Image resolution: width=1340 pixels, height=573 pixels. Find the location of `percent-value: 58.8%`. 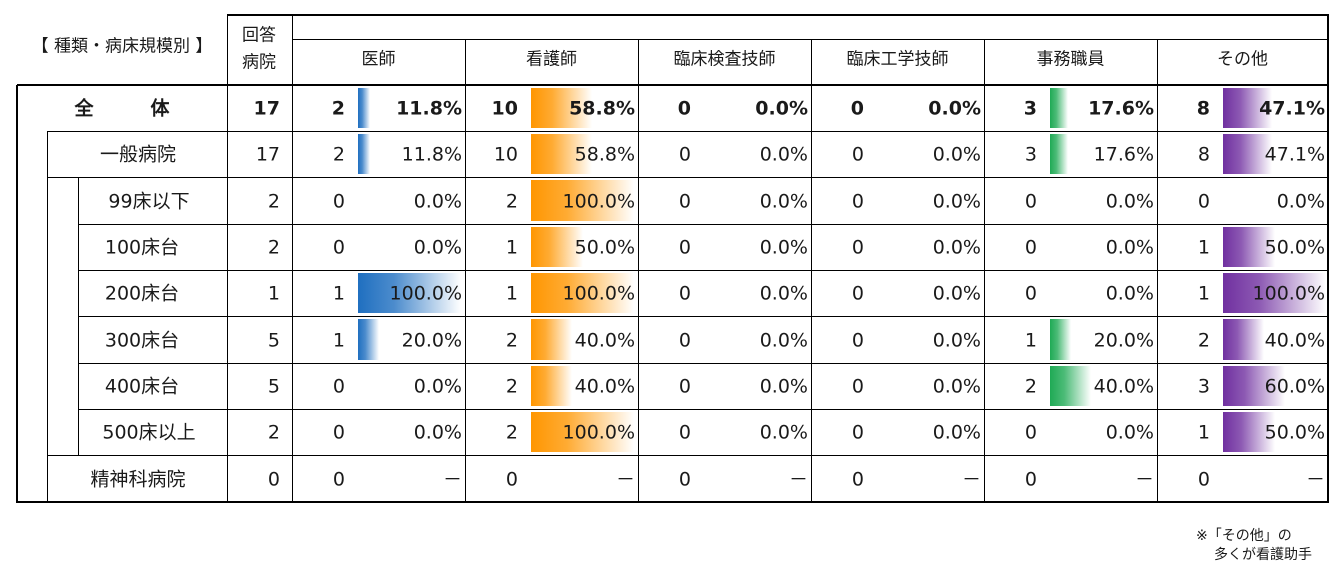

percent-value: 58.8% is located at coordinates (604, 154).